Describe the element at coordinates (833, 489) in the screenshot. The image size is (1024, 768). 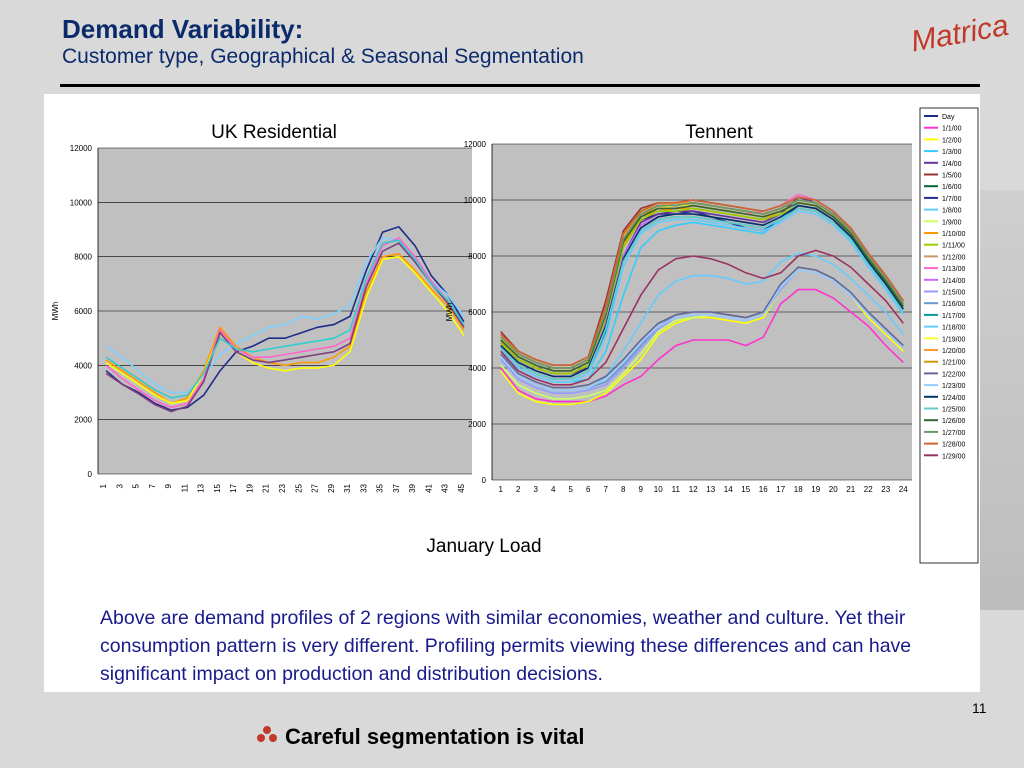
I see `x-tick-label: 20` at that location.